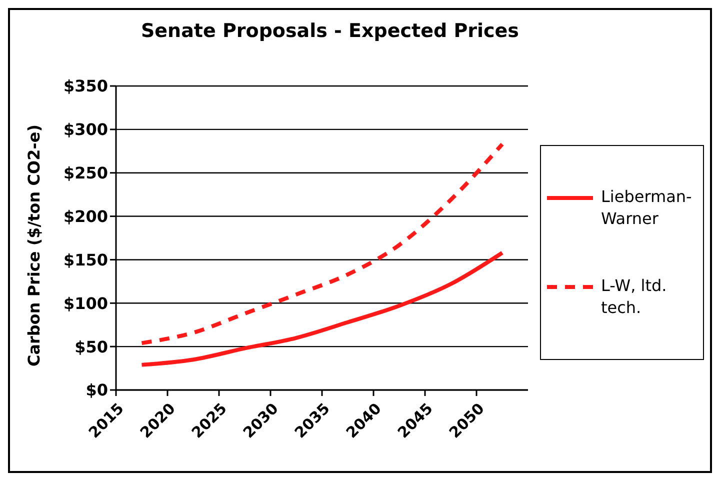 This screenshot has width=722, height=483. I want to click on y-tick-label: $0, so click(97, 390).